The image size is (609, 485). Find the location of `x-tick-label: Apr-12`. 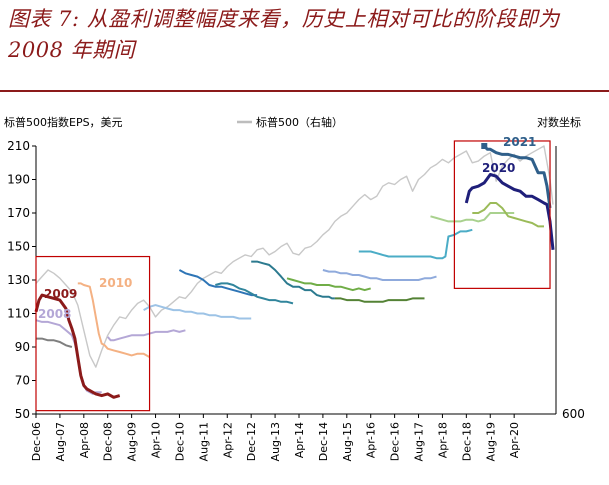

x-tick-label: Apr-12 is located at coordinates (227, 440).